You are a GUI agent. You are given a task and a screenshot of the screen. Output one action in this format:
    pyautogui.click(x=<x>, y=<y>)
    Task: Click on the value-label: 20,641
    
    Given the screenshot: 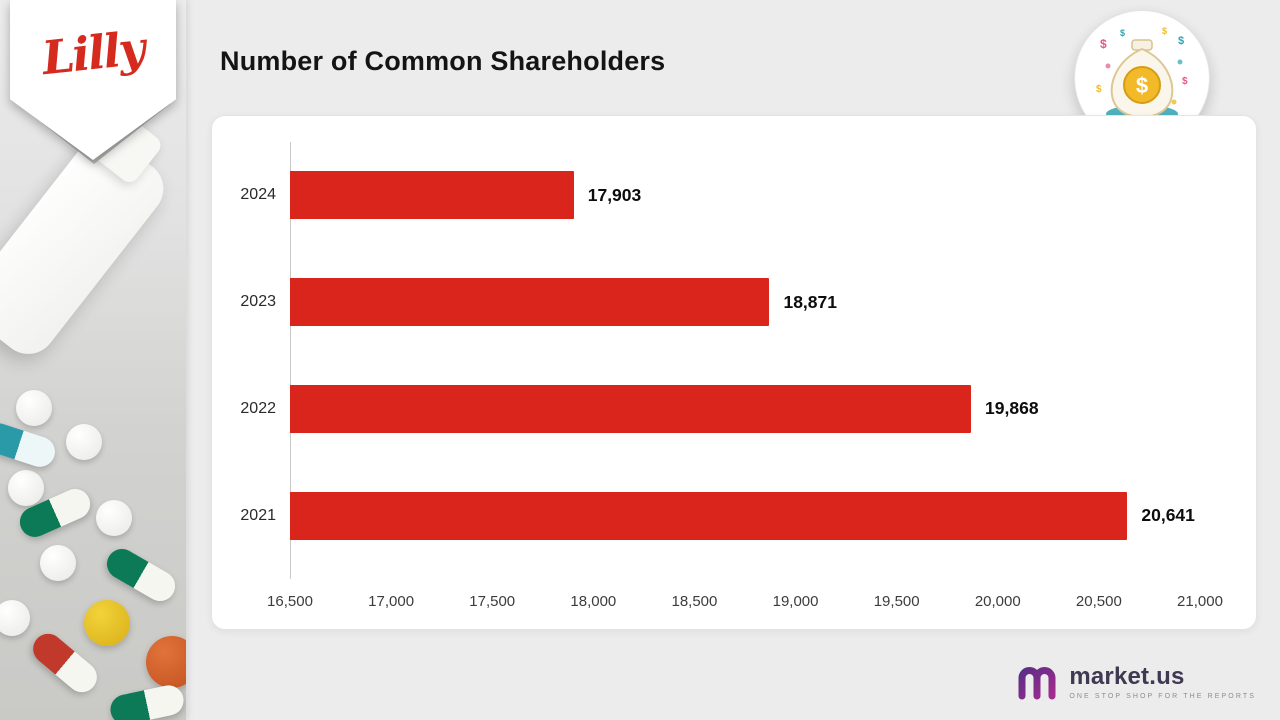 What is the action you would take?
    pyautogui.click(x=1168, y=515)
    